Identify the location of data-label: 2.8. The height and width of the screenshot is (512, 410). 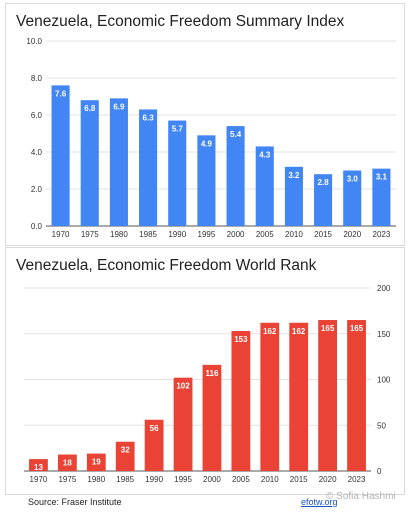
(324, 182).